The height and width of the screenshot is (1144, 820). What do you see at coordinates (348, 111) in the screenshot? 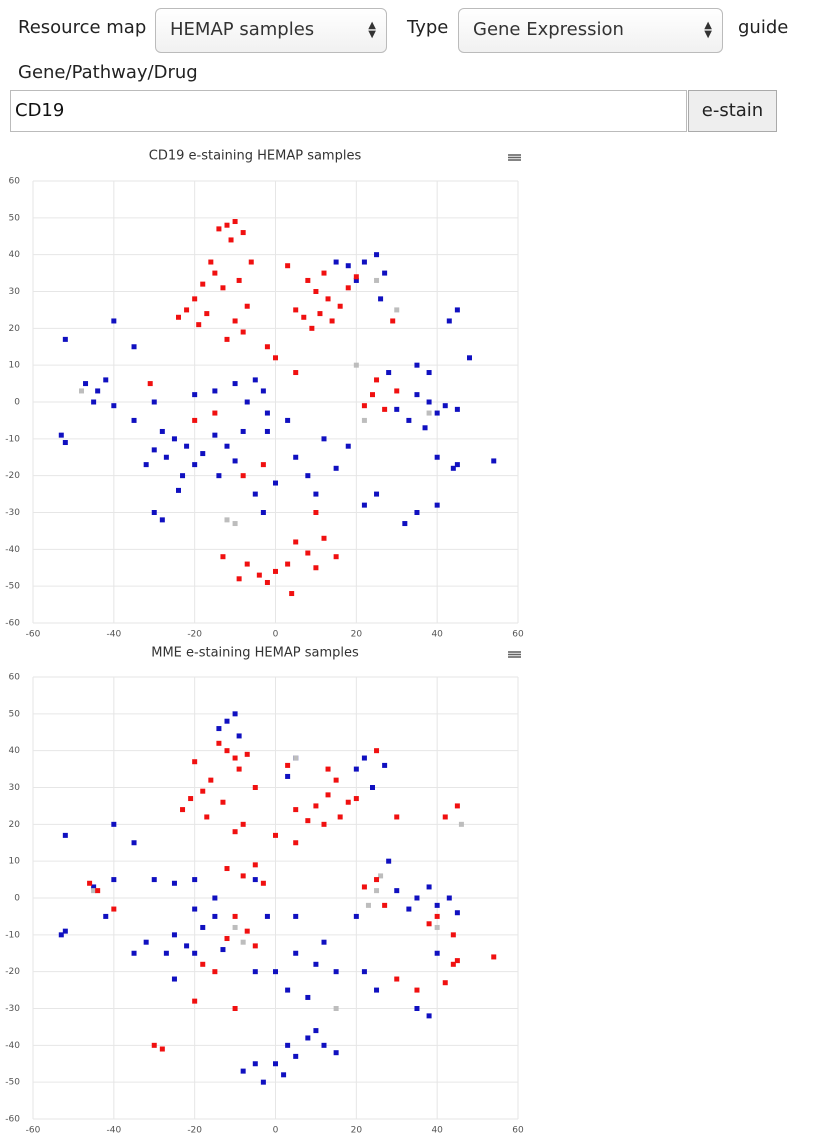
I see `query-input: CD19` at bounding box center [348, 111].